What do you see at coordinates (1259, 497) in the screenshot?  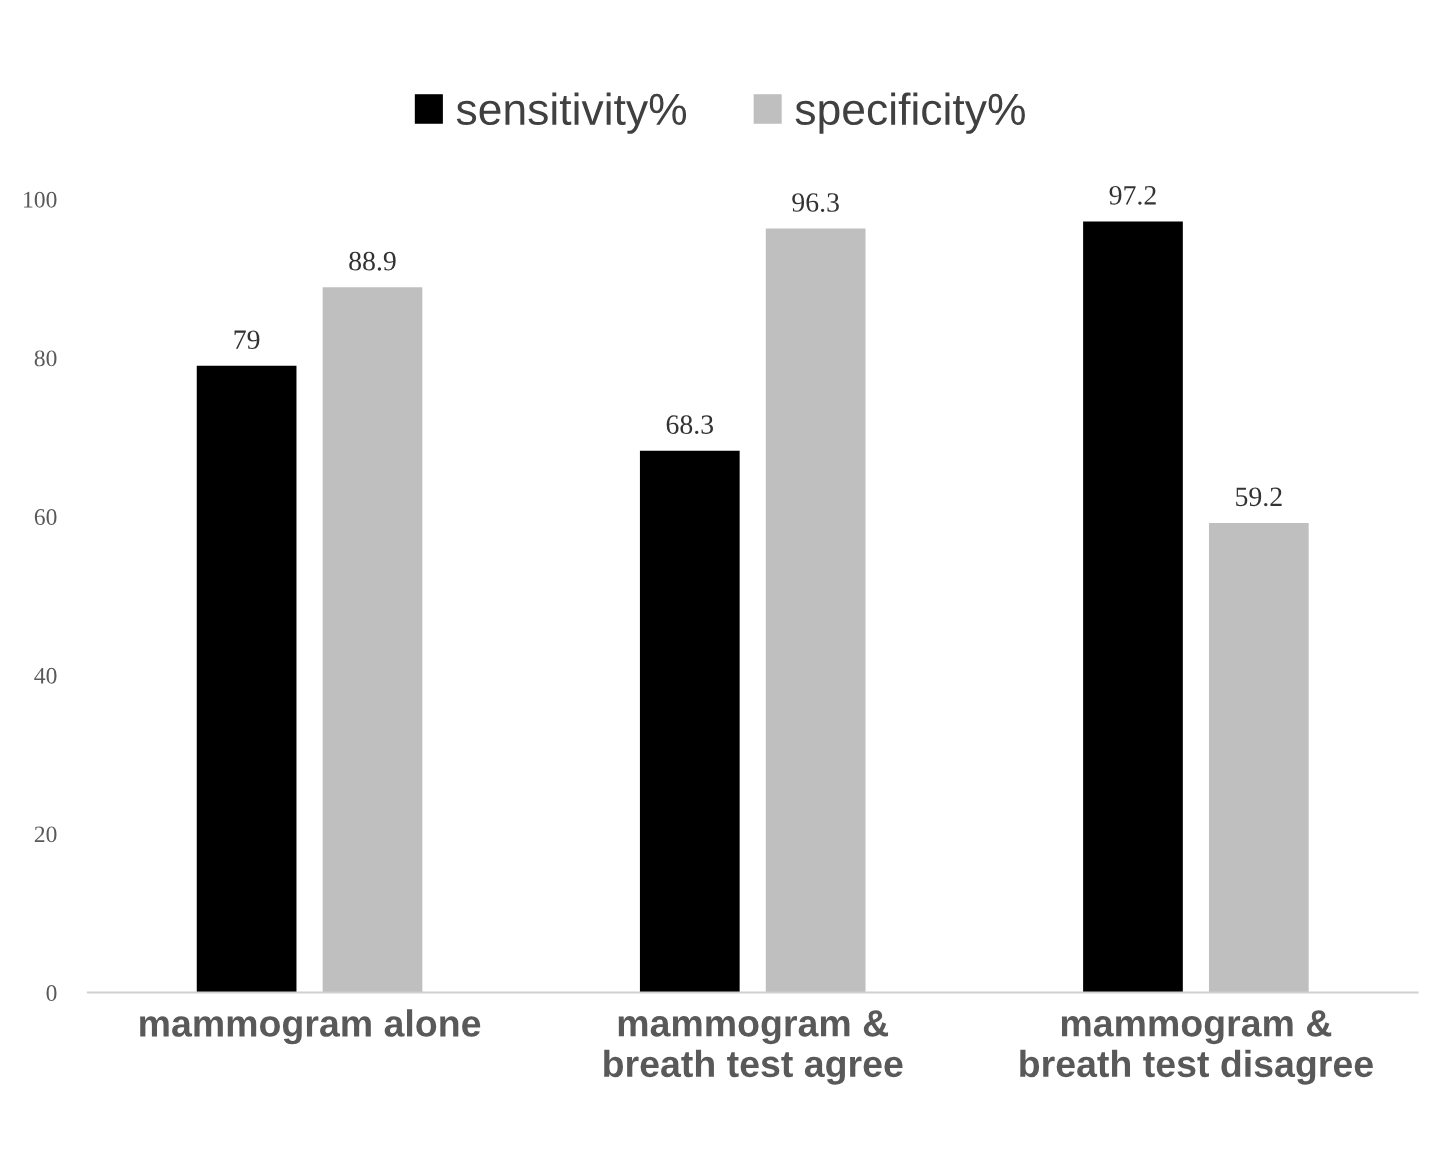 I see `data-label: 59.2` at bounding box center [1259, 497].